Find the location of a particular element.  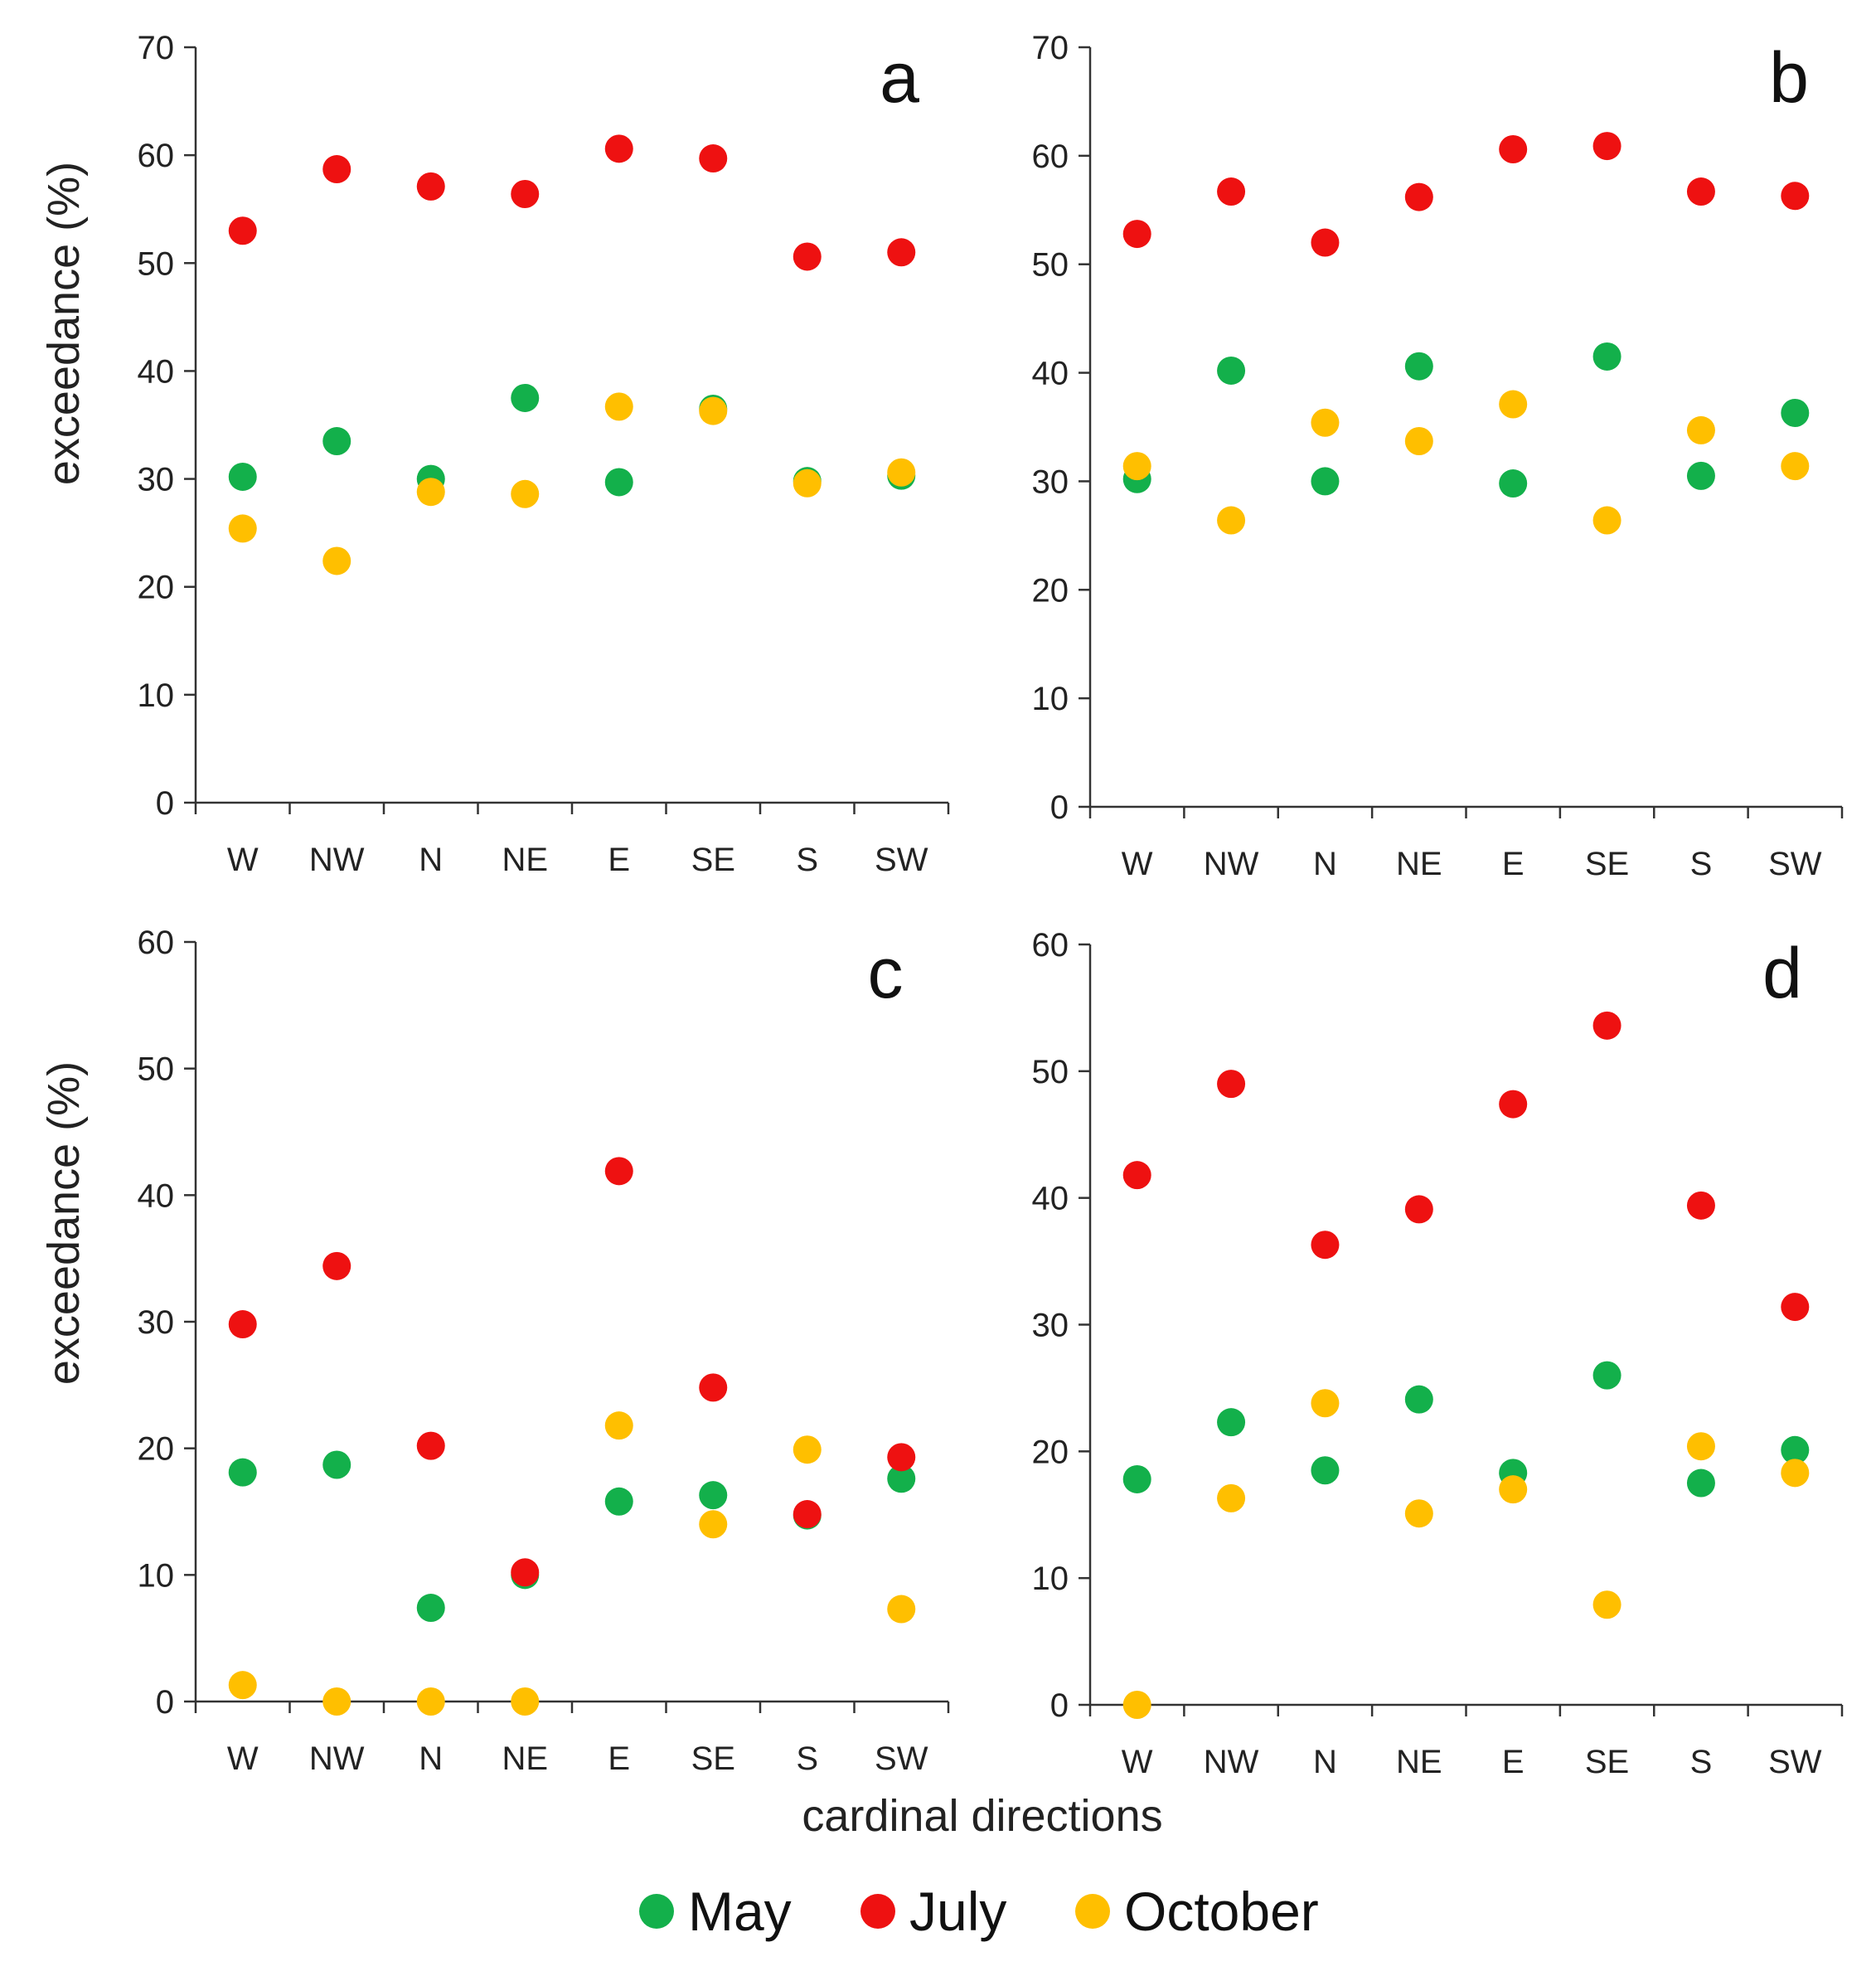

xtick-label: N is located at coordinates (431, 860).